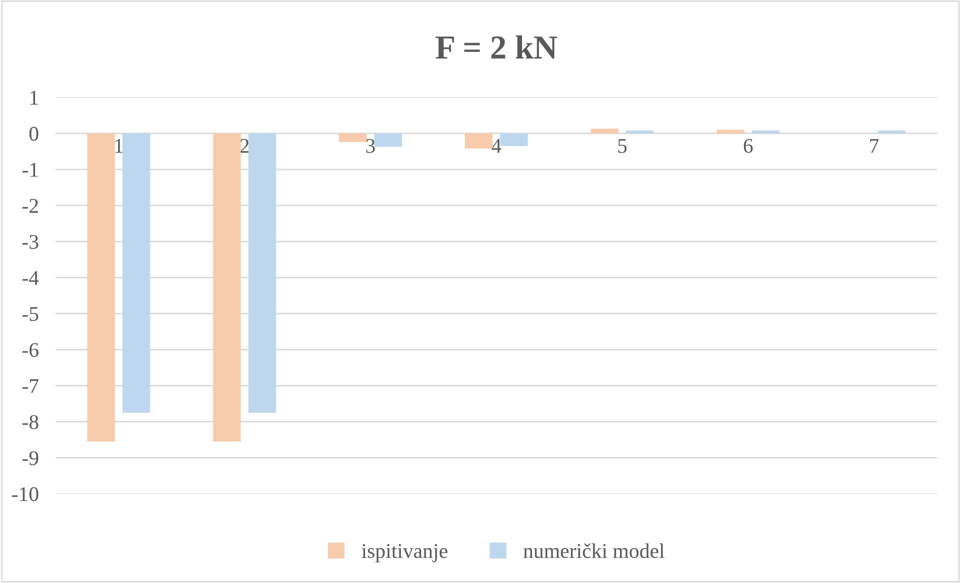  I want to click on y-tick-label: -3, so click(30, 241).